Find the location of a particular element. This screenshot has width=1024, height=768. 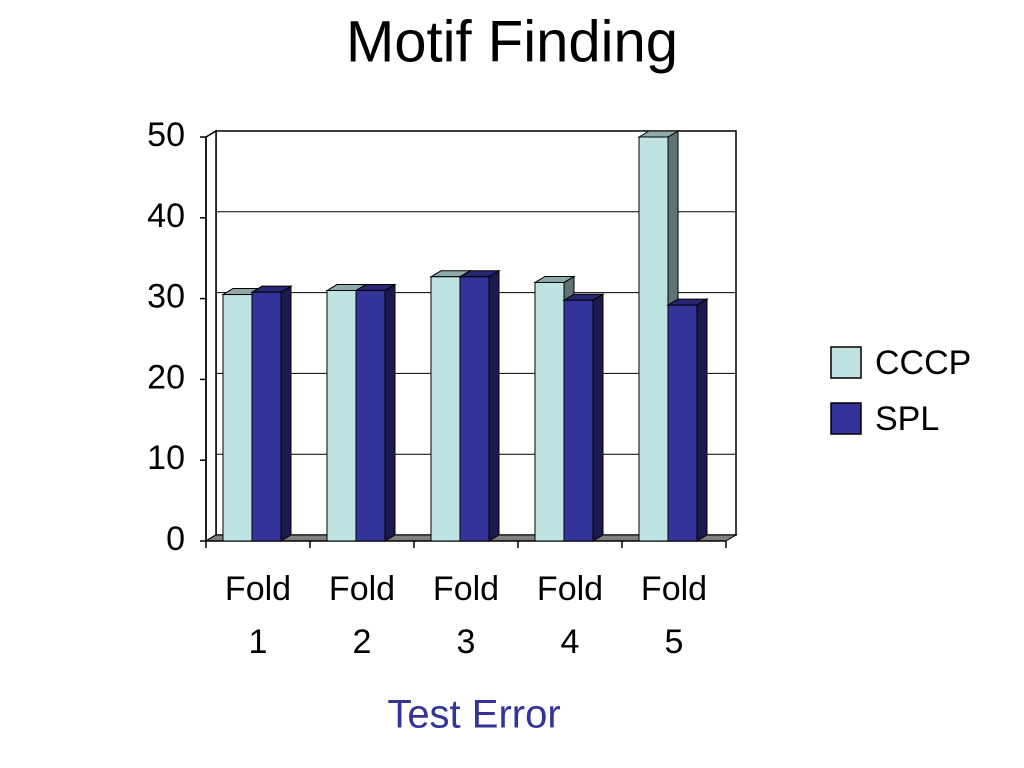

legend-label: SPL is located at coordinates (907, 419).